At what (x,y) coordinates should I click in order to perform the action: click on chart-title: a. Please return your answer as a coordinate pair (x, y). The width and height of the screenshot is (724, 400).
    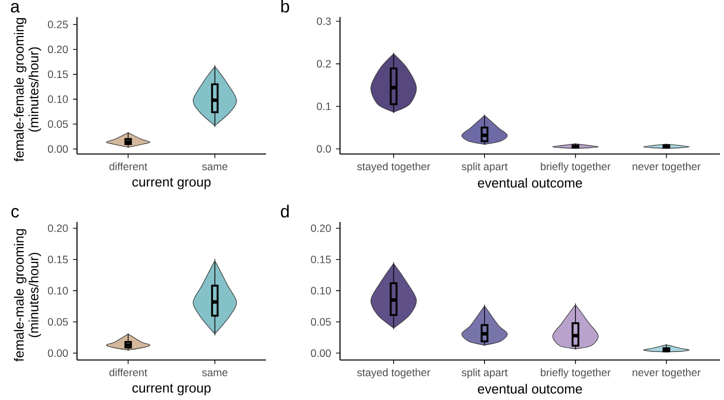
    Looking at the image, I should click on (15, 7).